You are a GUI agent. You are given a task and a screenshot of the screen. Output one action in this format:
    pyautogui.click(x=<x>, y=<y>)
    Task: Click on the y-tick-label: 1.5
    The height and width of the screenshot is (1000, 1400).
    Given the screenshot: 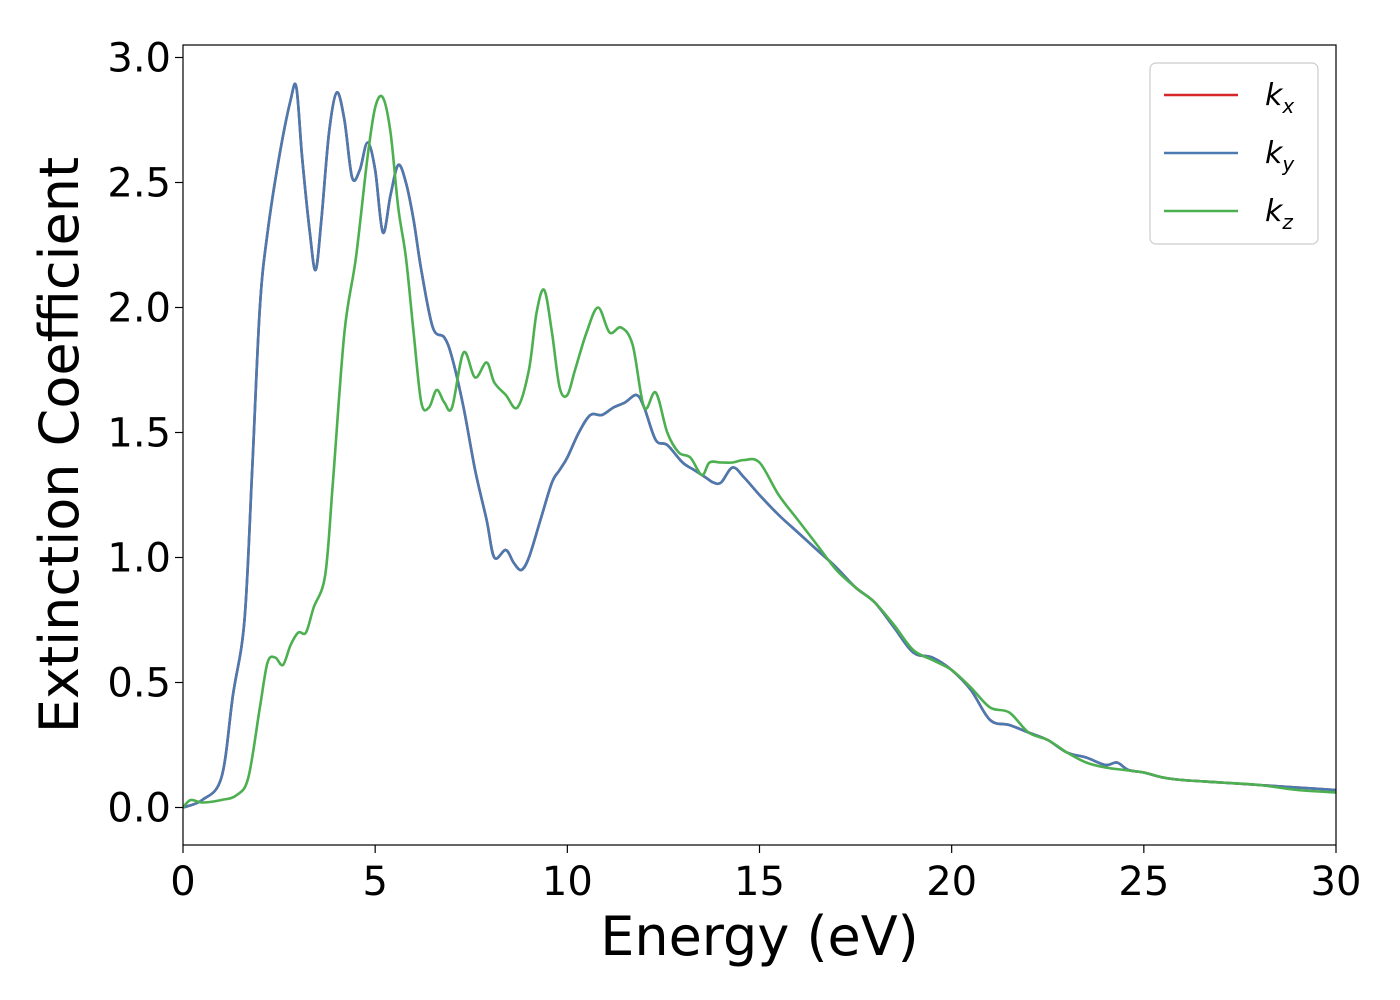 What is the action you would take?
    pyautogui.click(x=139, y=434)
    